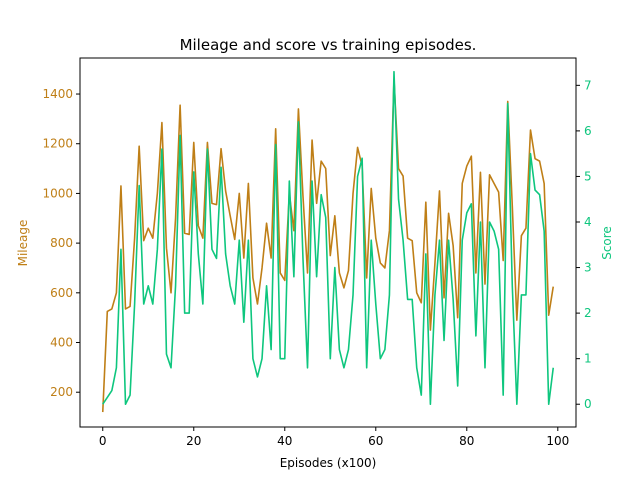 The width and height of the screenshot is (640, 480). What do you see at coordinates (588, 85) in the screenshot?
I see `y-right-tick-label: 7` at bounding box center [588, 85].